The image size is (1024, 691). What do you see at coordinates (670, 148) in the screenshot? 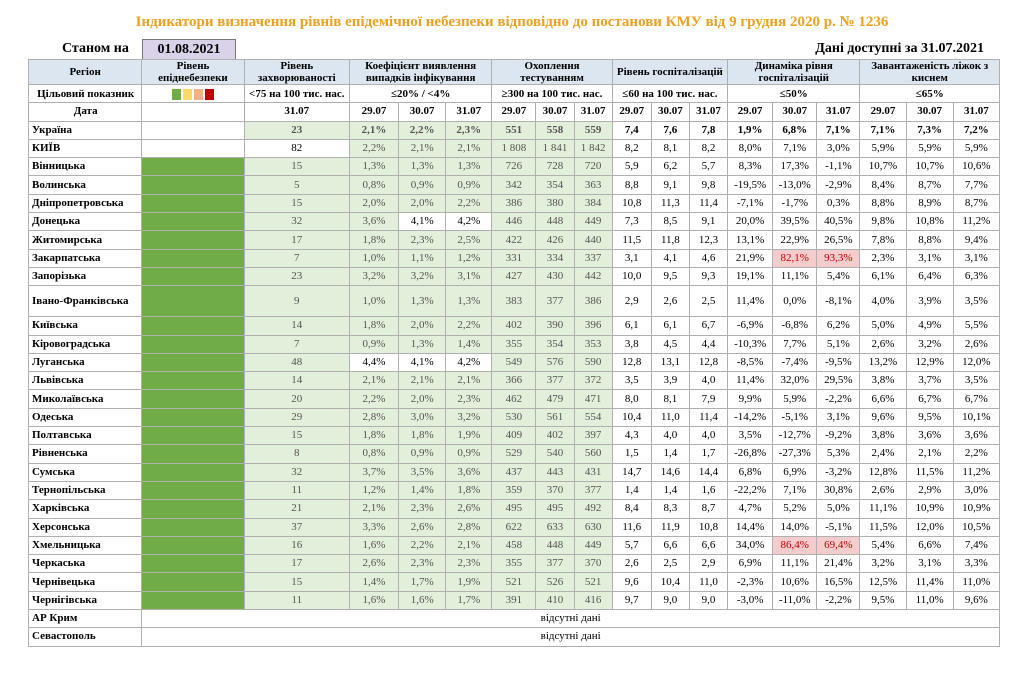
I see `data-cell: 8,1` at bounding box center [670, 148].